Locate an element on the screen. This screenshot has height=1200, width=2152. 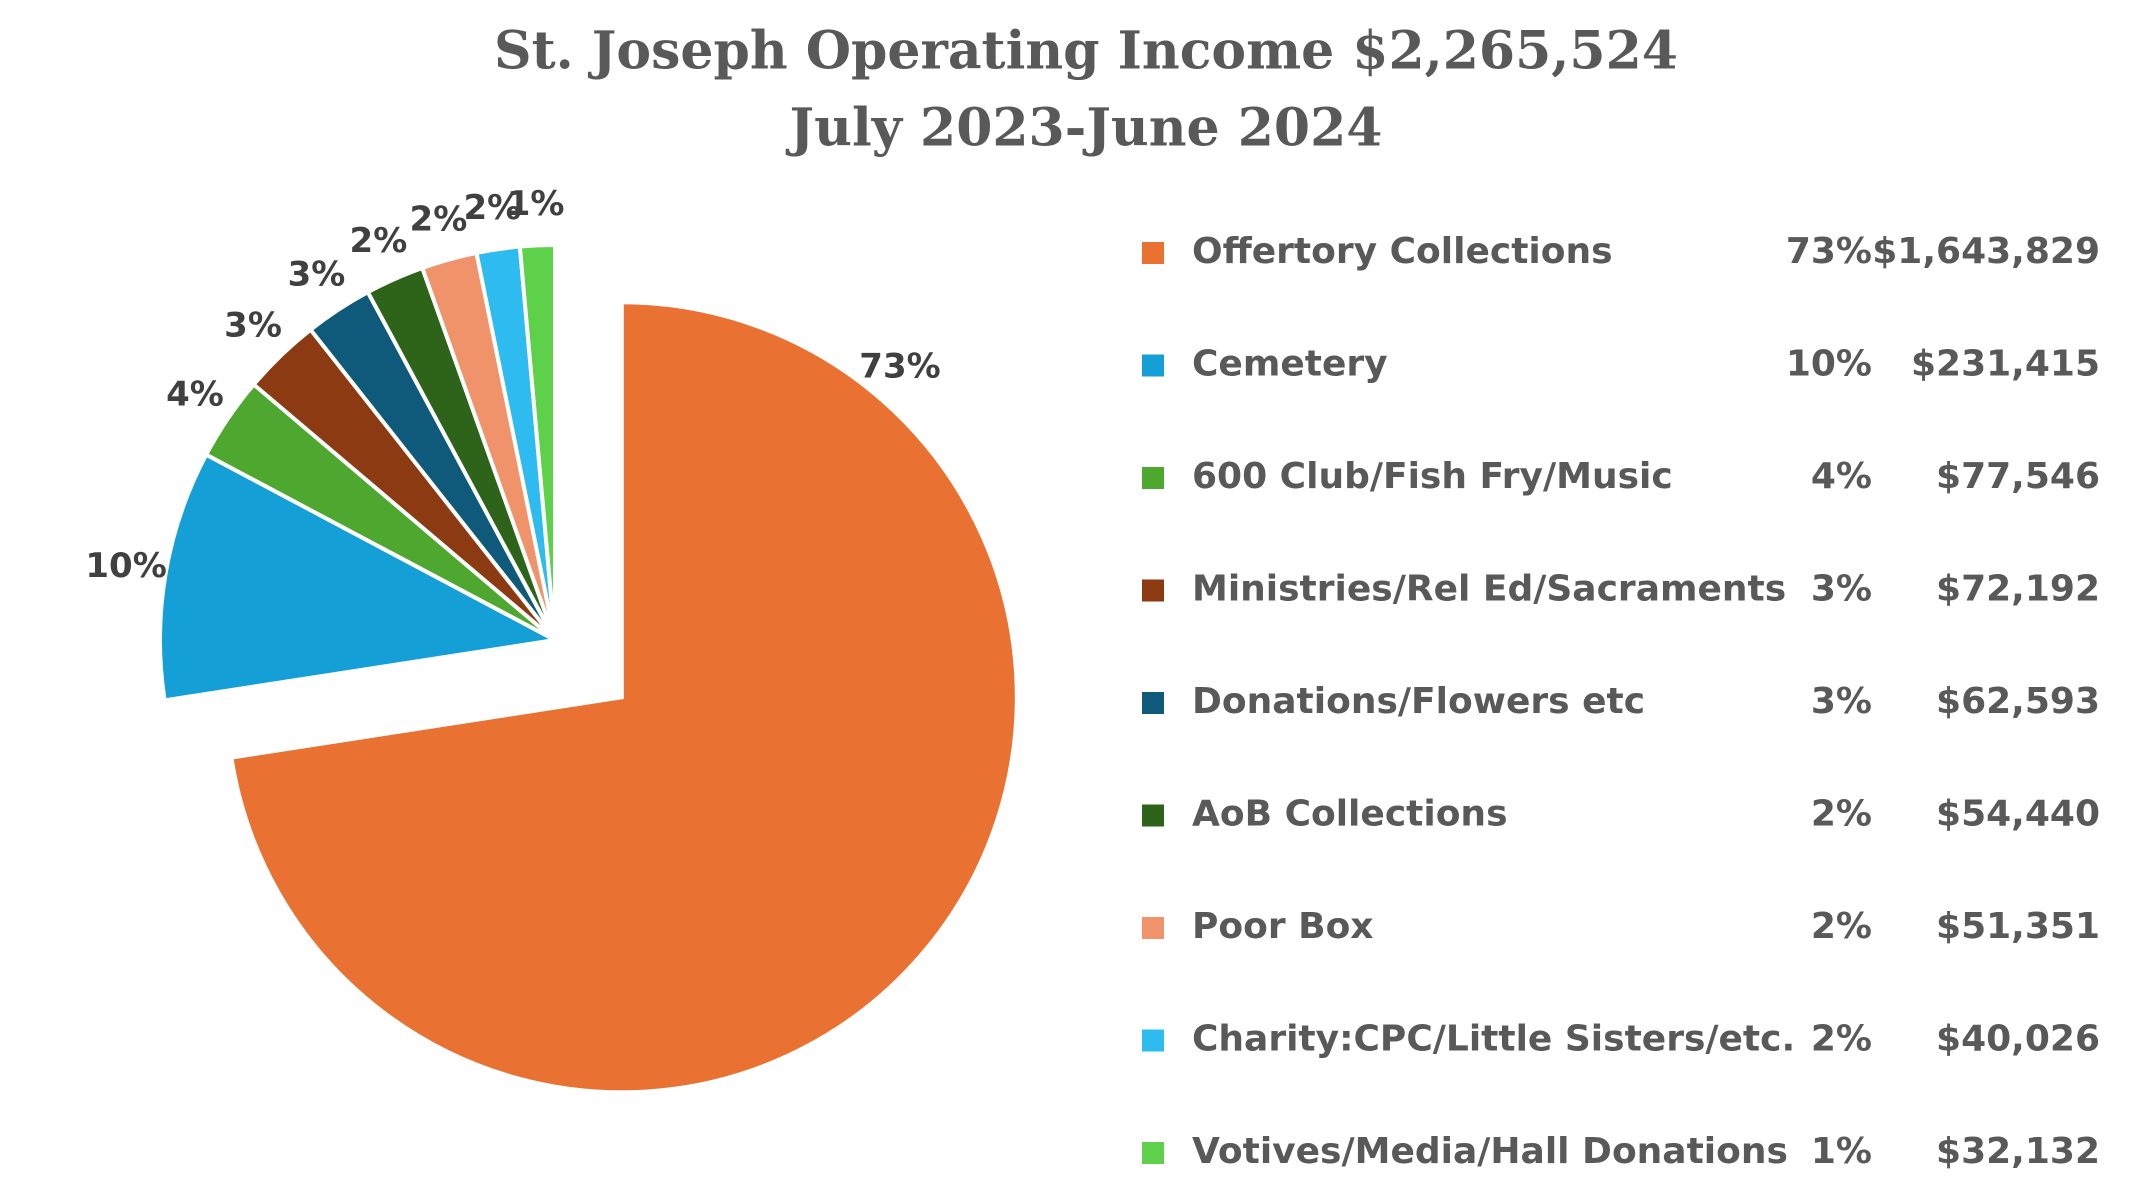
legend-label: Donations/Flowers etc is located at coordinates (1418, 701).